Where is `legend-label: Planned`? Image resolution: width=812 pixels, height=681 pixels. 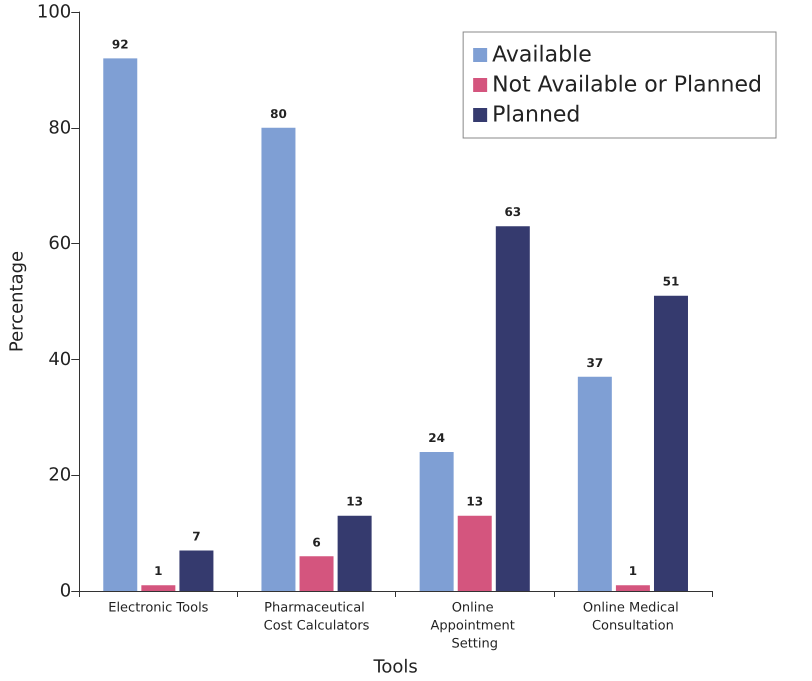
legend-label: Planned is located at coordinates (536, 115).